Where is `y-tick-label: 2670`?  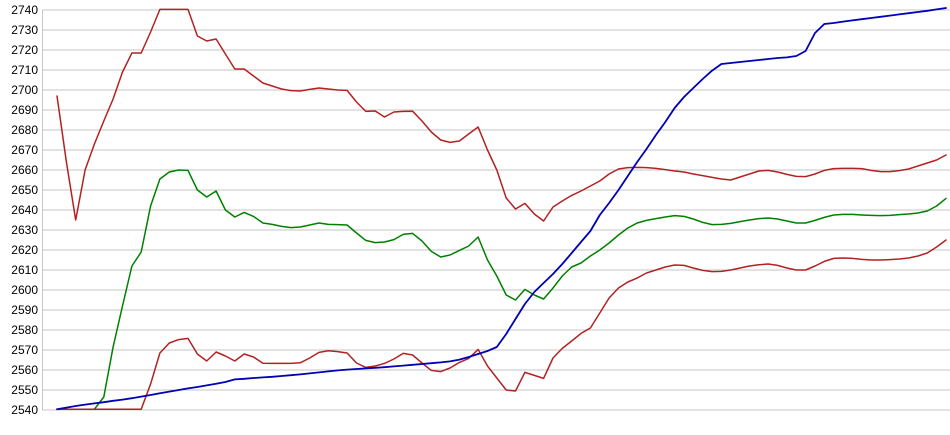 y-tick-label: 2670 is located at coordinates (24, 150).